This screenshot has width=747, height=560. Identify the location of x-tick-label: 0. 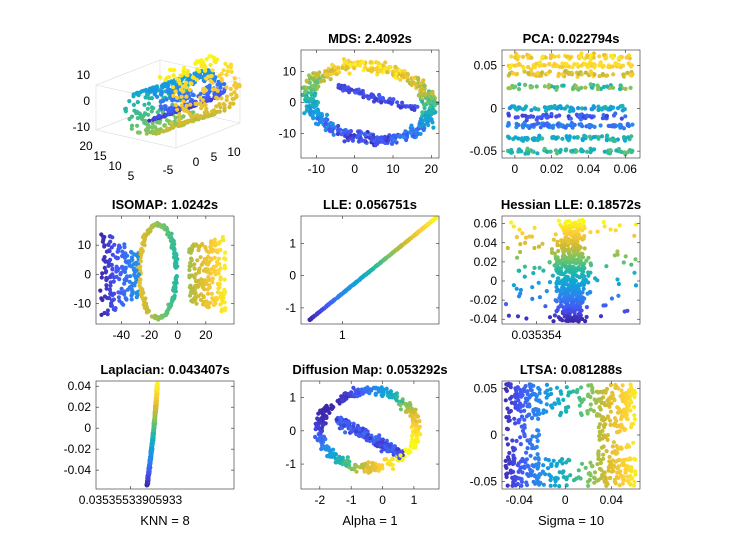
(382, 500).